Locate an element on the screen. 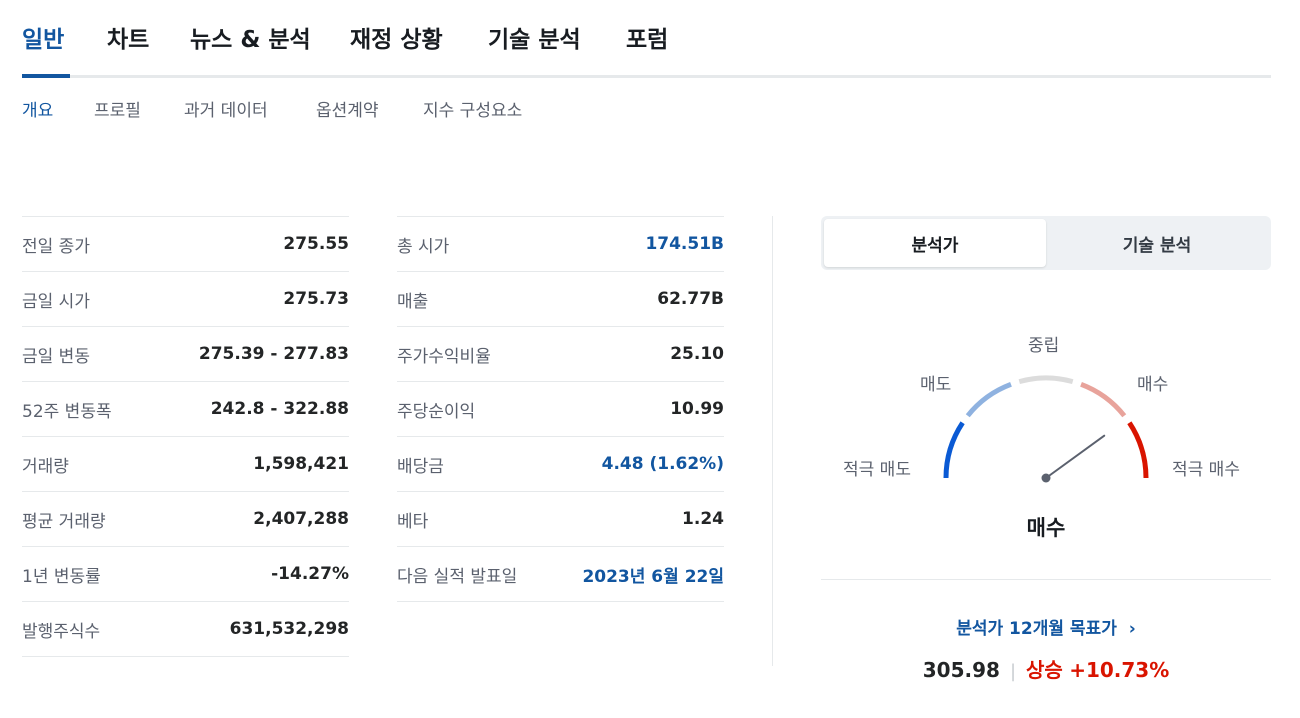 This screenshot has width=1300, height=718. subtab-overview: 개요 is located at coordinates (38, 111).